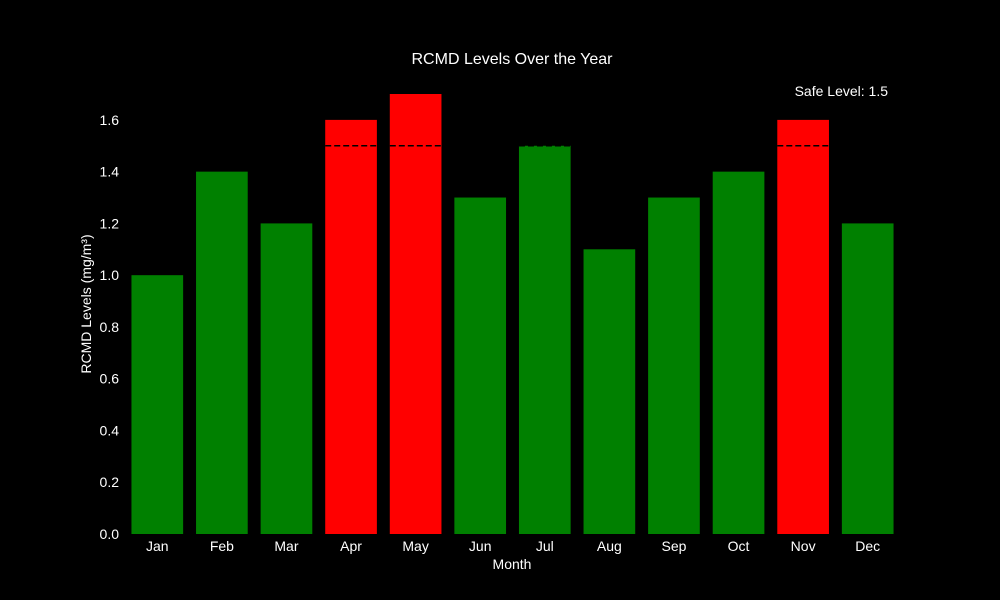 This screenshot has height=600, width=1000. What do you see at coordinates (157, 546) in the screenshot?
I see `x-tick-jan: Jan` at bounding box center [157, 546].